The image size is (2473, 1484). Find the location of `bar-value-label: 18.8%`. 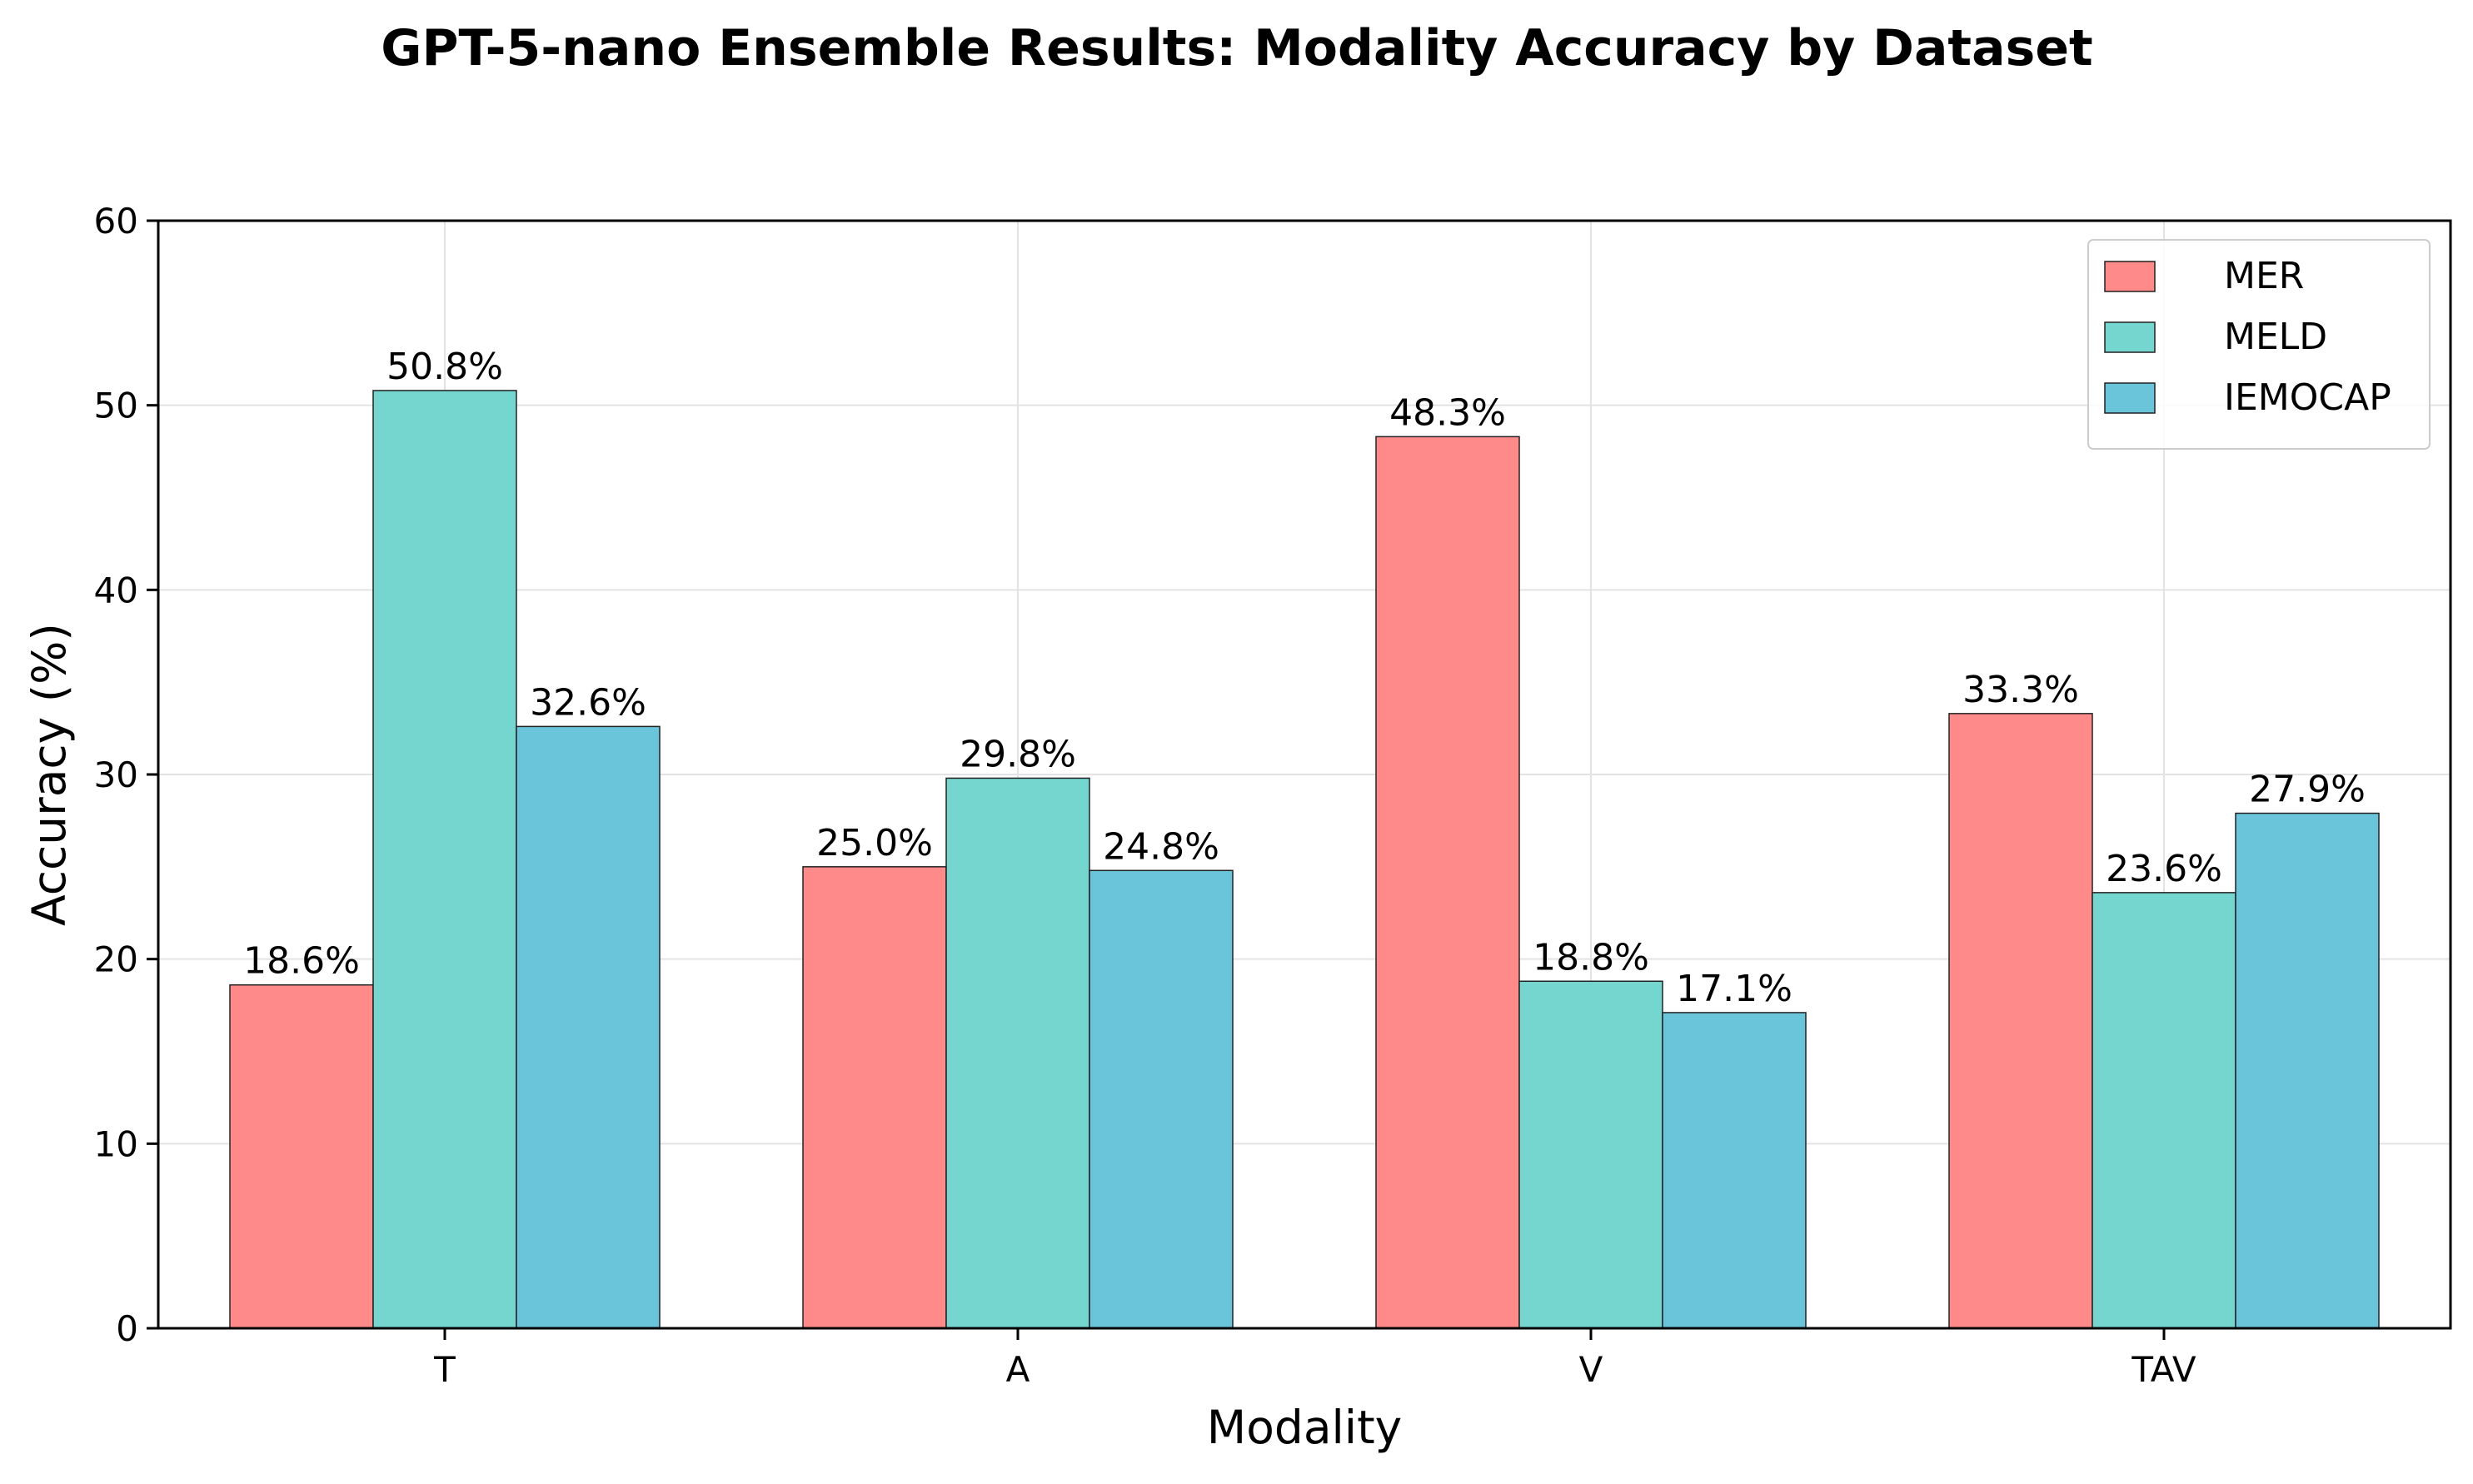

bar-value-label: 18.8% is located at coordinates (1591, 957).